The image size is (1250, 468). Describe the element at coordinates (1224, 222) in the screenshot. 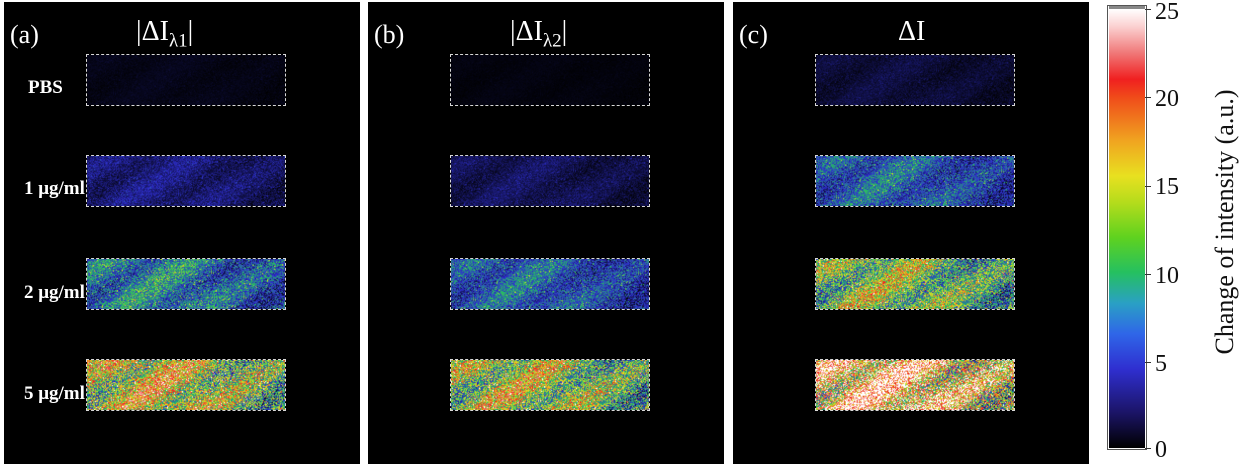

I see `colorbar-label: Change of intensity (a.u.)` at that location.